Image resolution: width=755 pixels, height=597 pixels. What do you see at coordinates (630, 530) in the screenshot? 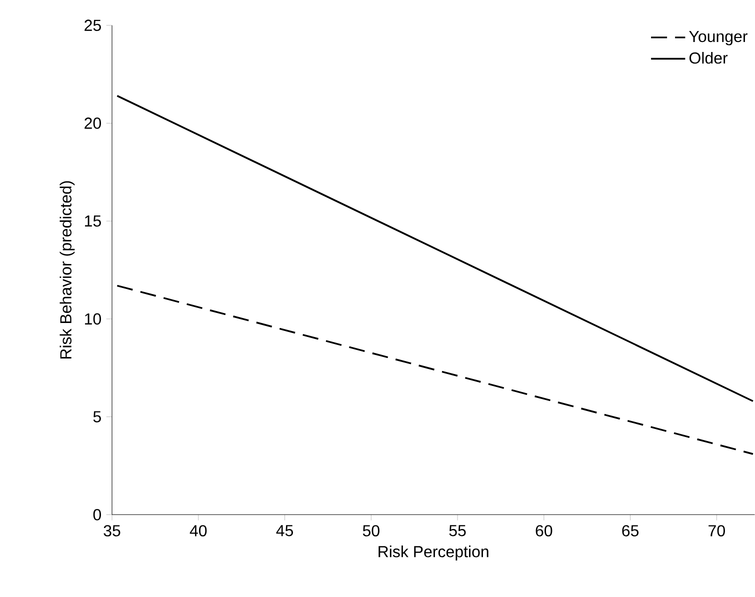
I see `x-tick-label: 65` at bounding box center [630, 530].